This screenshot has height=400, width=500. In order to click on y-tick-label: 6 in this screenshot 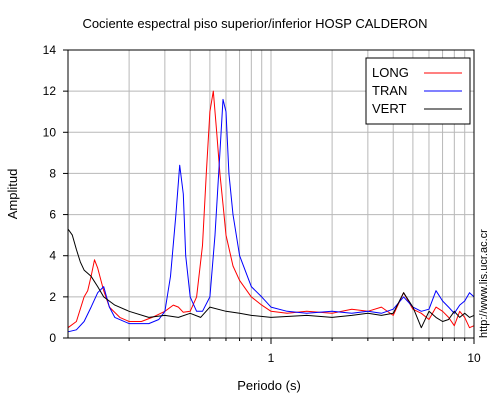, I will do `click(52, 215)`.